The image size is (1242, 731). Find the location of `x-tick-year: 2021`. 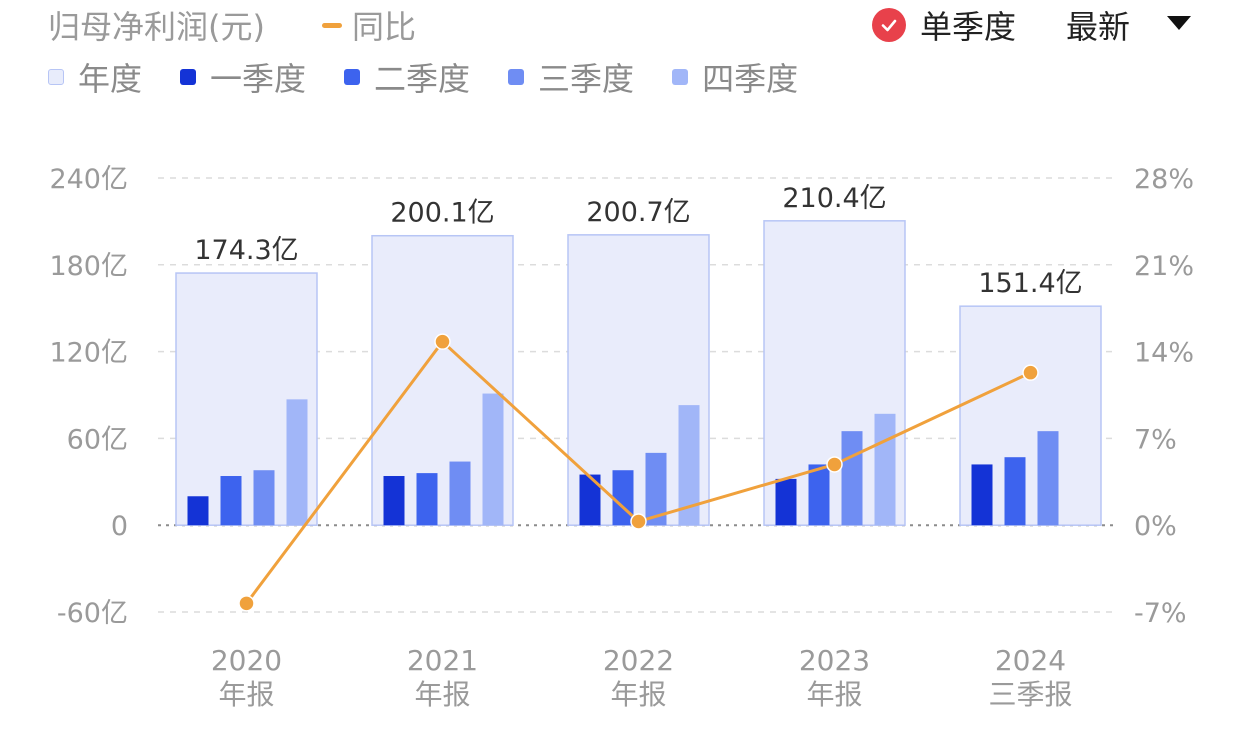

x-tick-year: 2021 is located at coordinates (442, 660).